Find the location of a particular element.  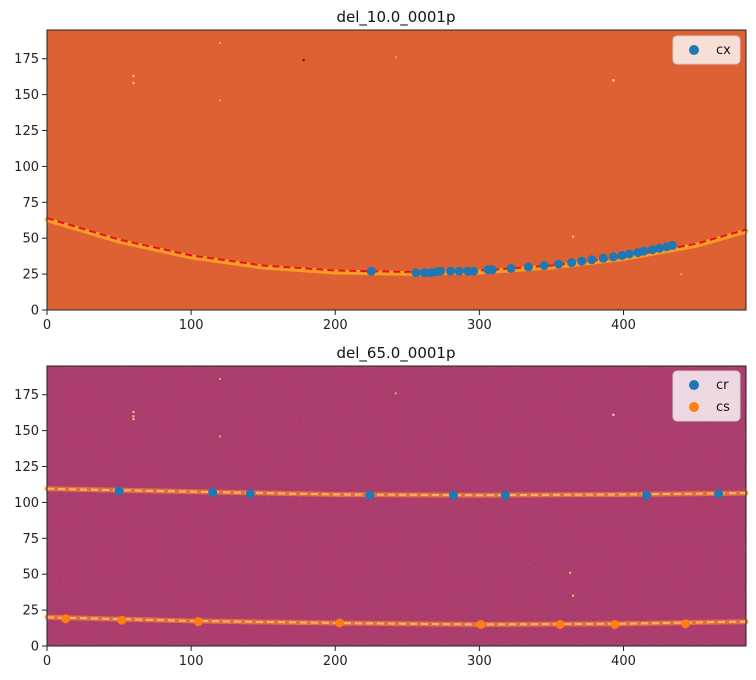

legend-box-bottom is located at coordinates (706, 396).